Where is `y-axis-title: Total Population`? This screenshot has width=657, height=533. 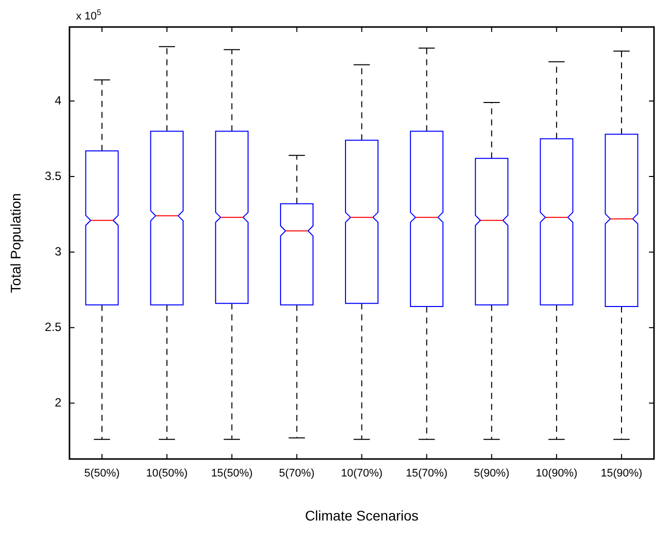
y-axis-title: Total Population is located at coordinates (15, 243).